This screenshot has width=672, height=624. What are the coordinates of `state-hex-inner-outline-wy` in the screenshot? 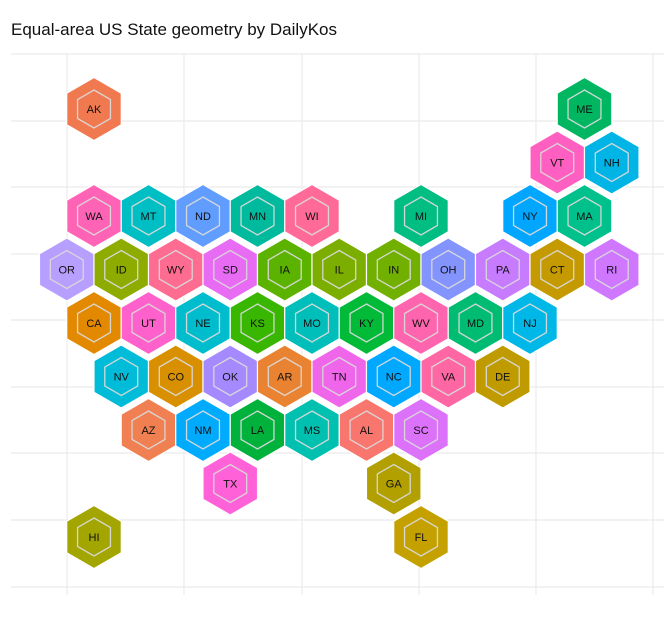 It's located at (175, 269).